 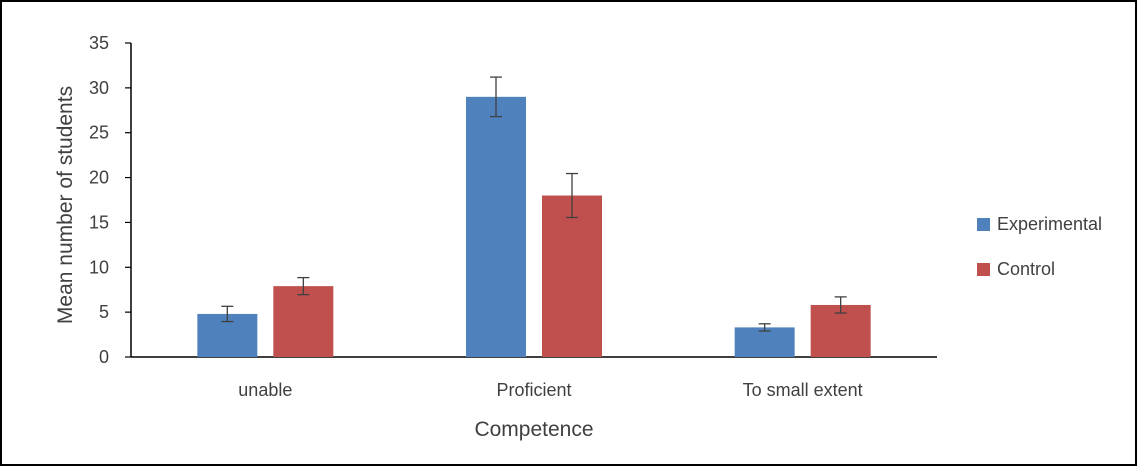 What do you see at coordinates (533, 429) in the screenshot?
I see `x-axis-title: Competence` at bounding box center [533, 429].